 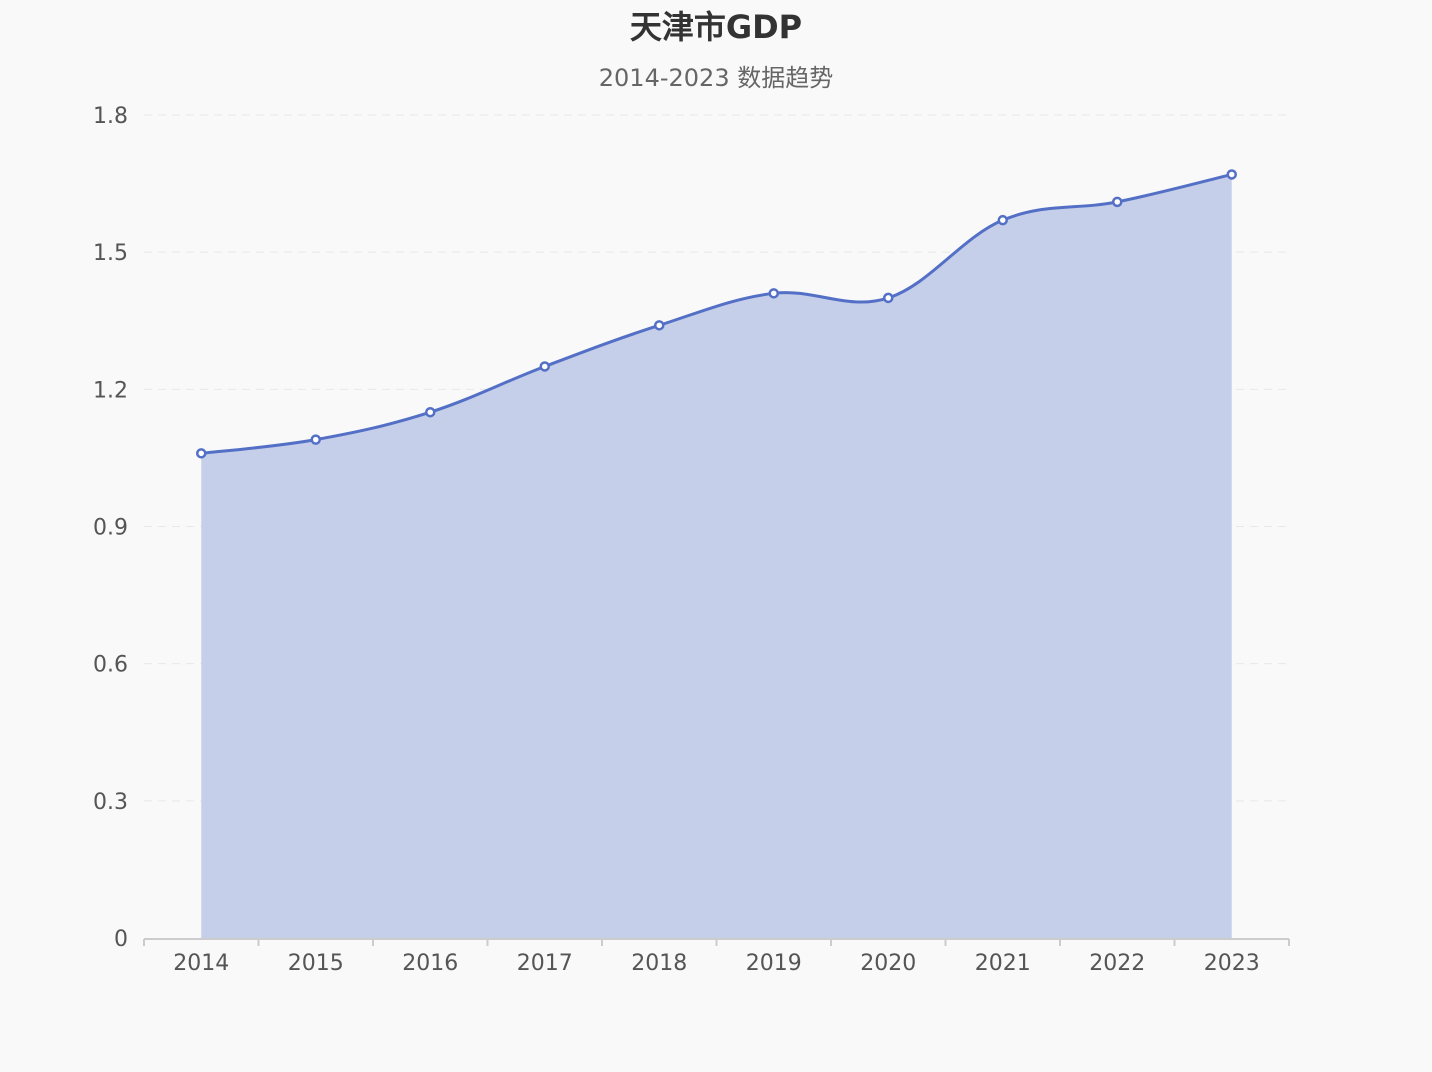 I want to click on x-axis, so click(x=716, y=942).